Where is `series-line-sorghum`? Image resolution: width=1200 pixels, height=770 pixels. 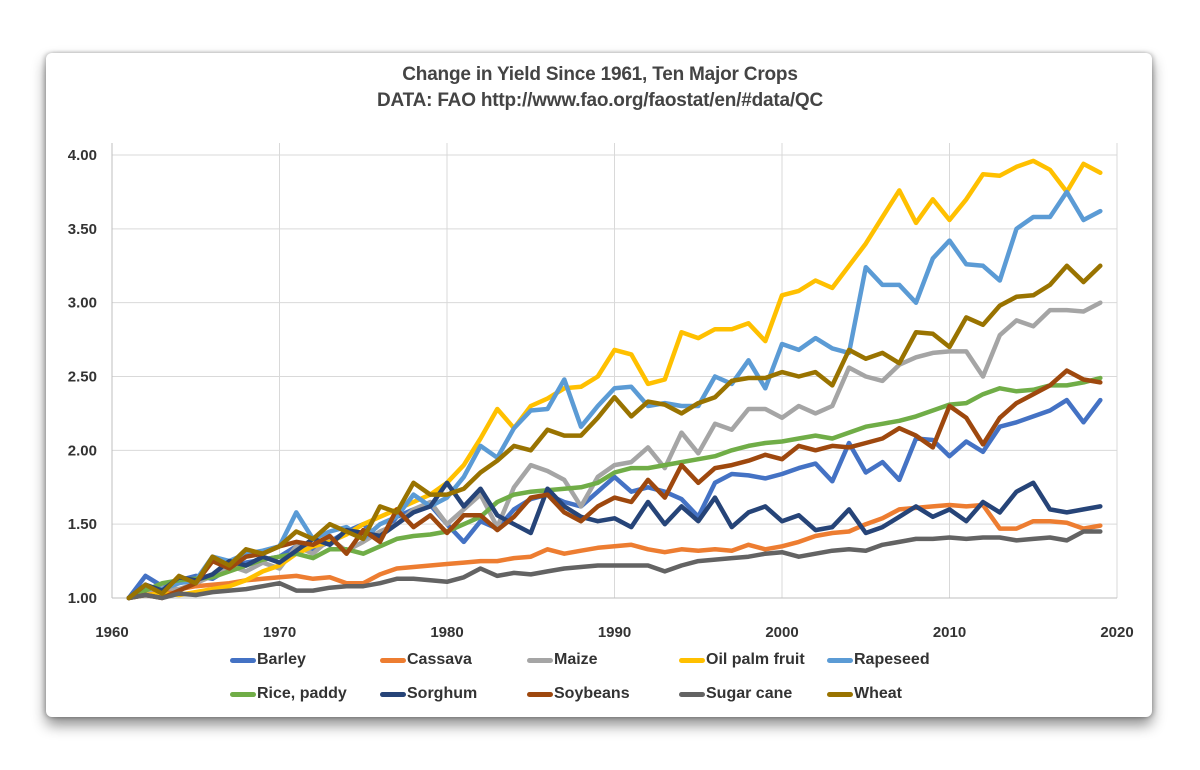
series-line-sorghum is located at coordinates (614, 540).